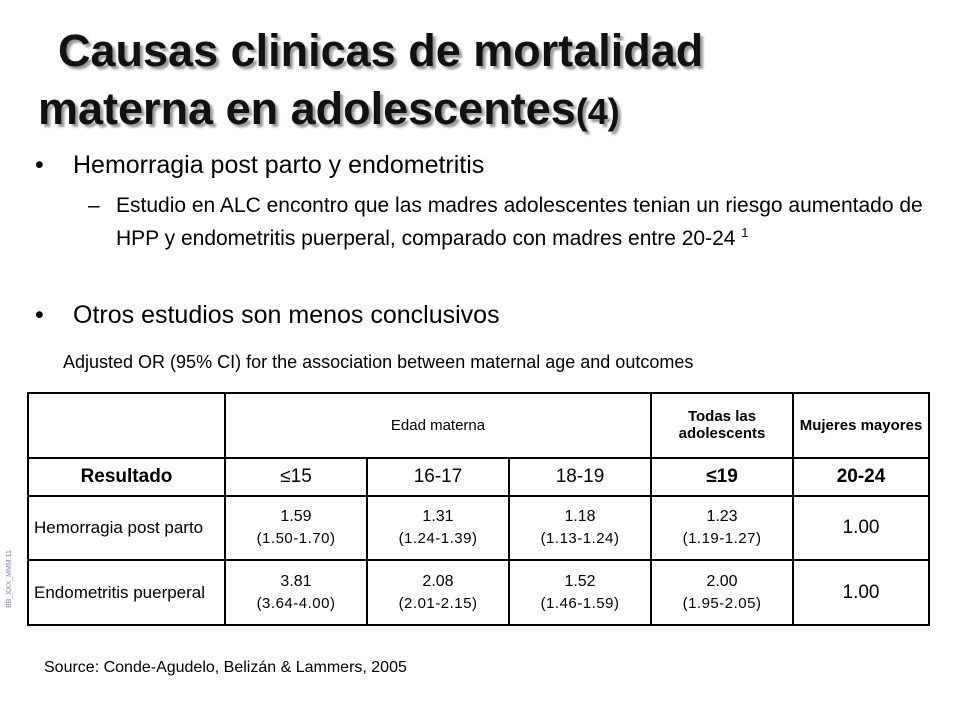  I want to click on header-mujeres-mayores: Mujeres mayores, so click(861, 425).